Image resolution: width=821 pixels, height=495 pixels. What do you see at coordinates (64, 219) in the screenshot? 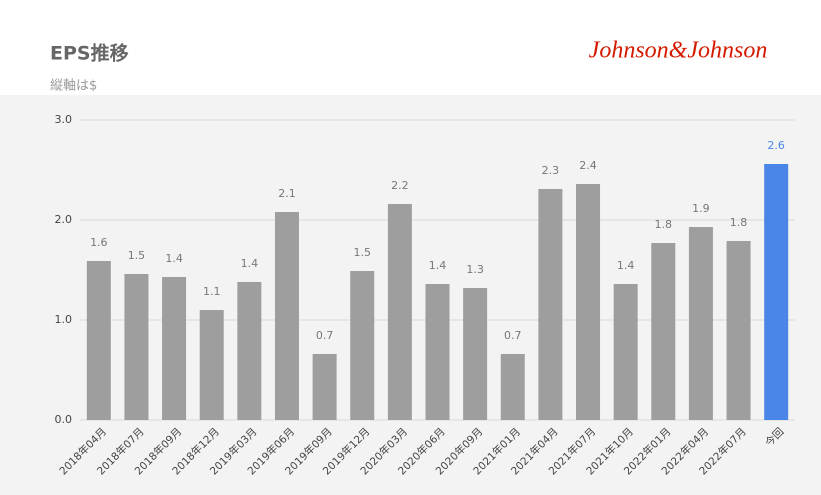
I see `y-tick-label: 2.0` at bounding box center [64, 219].